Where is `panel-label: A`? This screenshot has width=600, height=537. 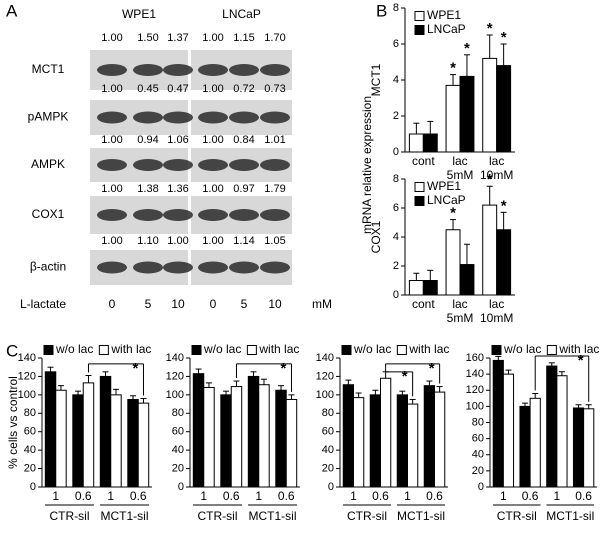 panel-label: A is located at coordinates (12, 10).